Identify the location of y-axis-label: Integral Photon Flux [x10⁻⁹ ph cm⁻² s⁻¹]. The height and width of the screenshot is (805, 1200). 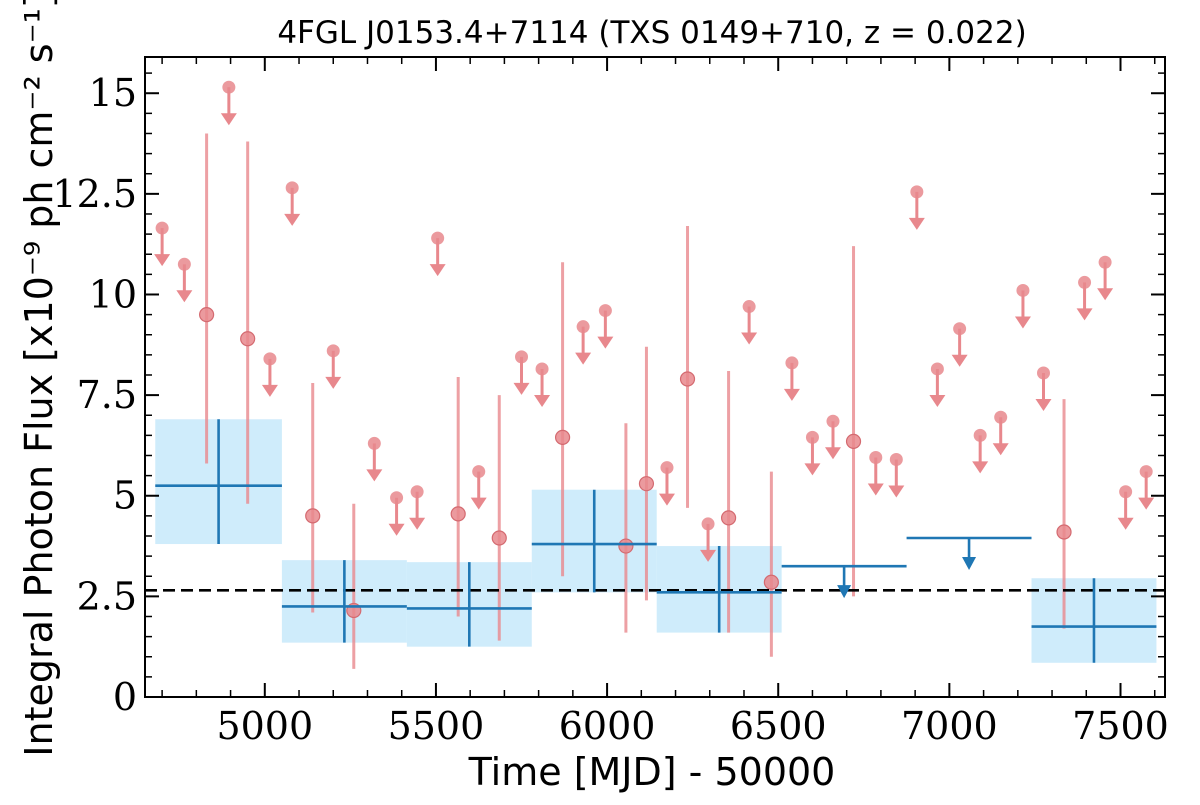
(39, 378).